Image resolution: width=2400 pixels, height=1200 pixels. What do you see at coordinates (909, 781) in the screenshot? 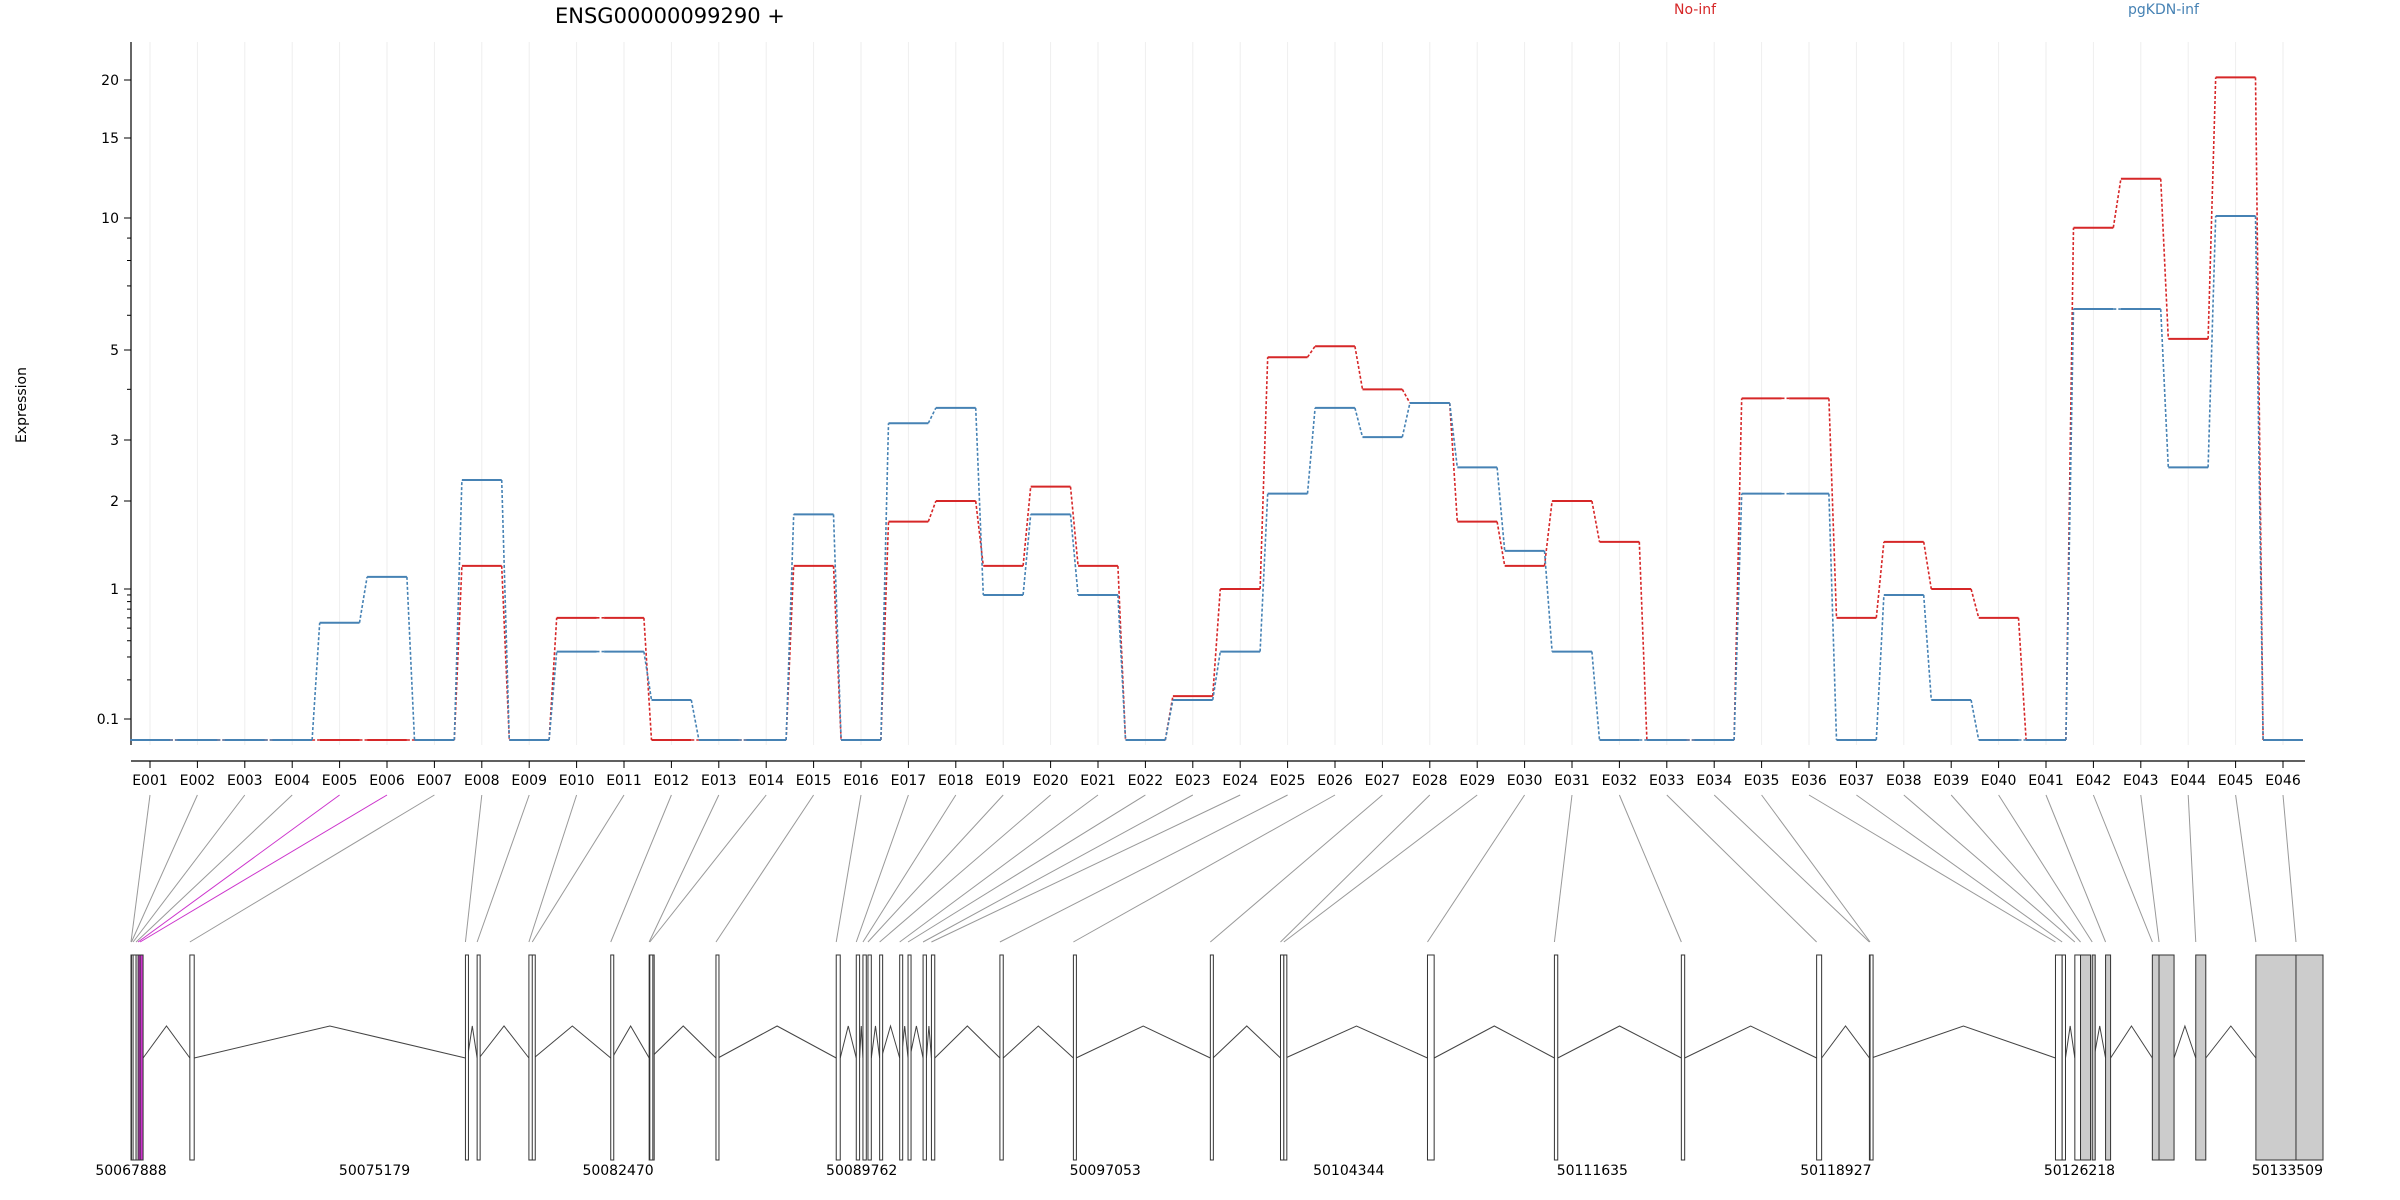
I see `x-tick-label-E017: E017` at bounding box center [909, 781].